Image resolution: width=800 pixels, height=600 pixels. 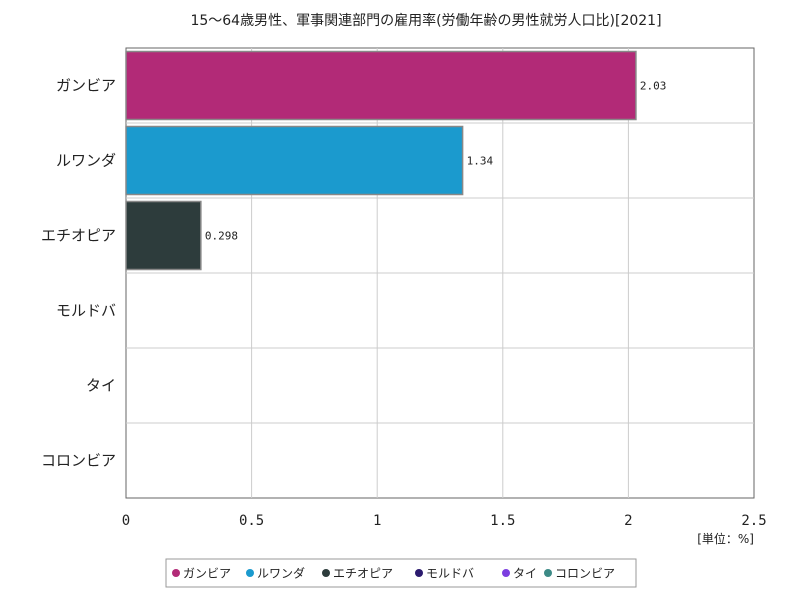 What do you see at coordinates (444, 521) in the screenshot?
I see `x-tick-labels: 0 0.5 1 1.5 2 2.5` at bounding box center [444, 521].